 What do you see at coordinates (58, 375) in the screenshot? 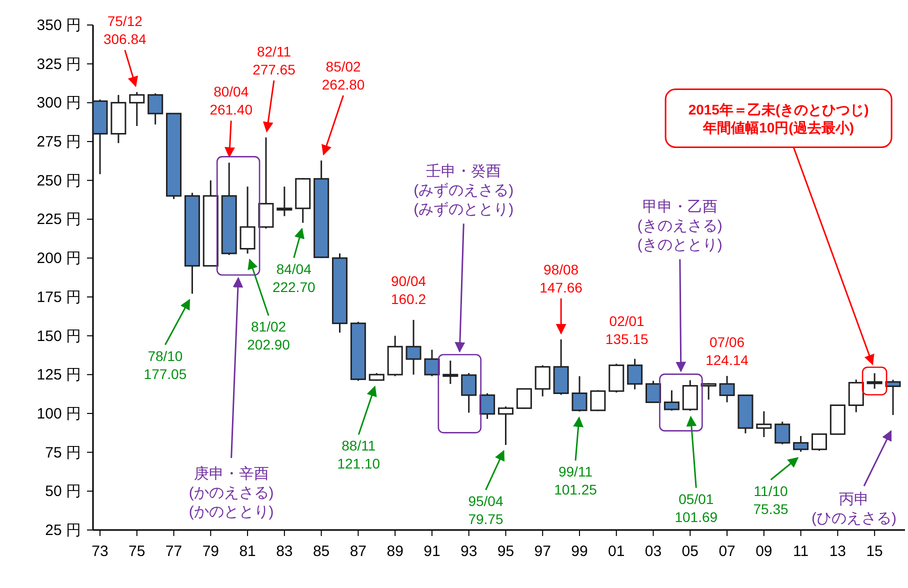
I see `y-tick-label: 125 円` at bounding box center [58, 375].